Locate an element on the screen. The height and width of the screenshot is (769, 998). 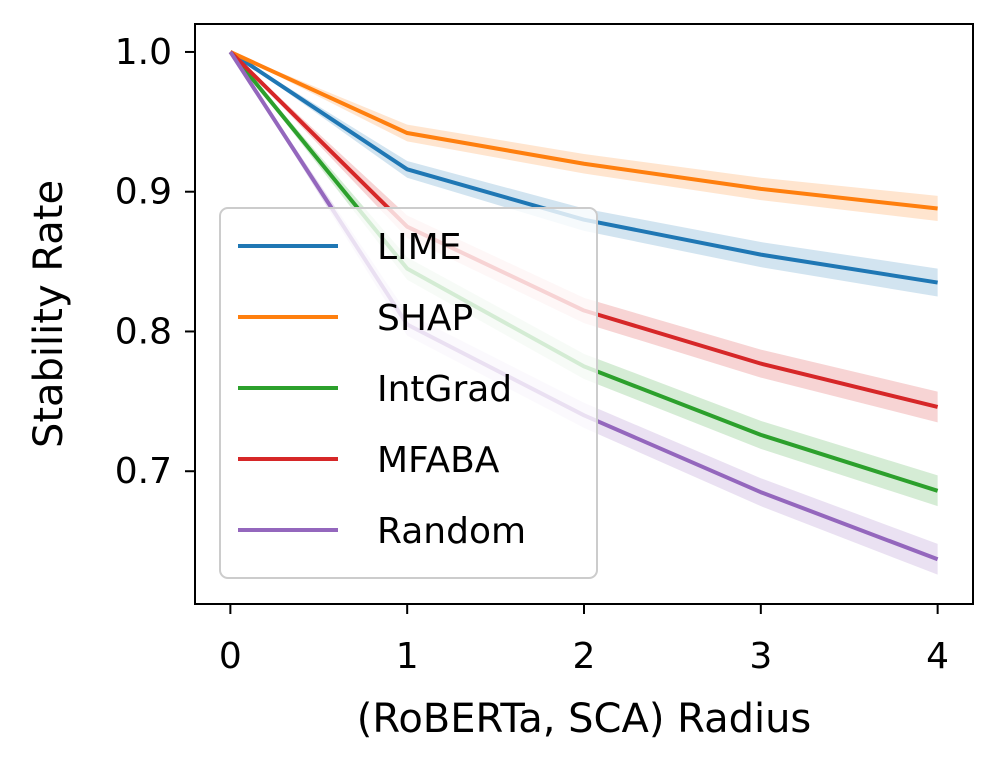
line-shap is located at coordinates (583, 130).